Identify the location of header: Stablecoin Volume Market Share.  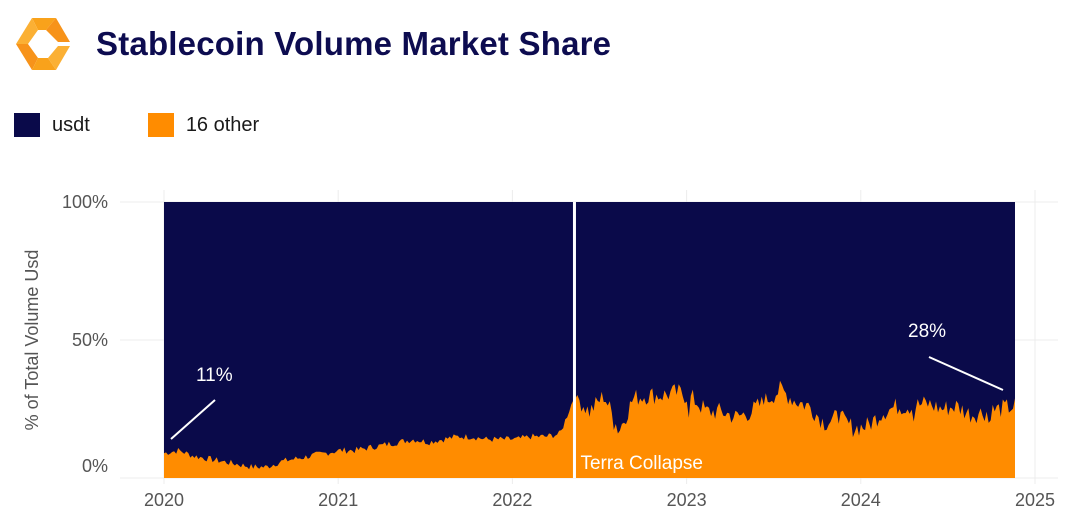
(311, 44).